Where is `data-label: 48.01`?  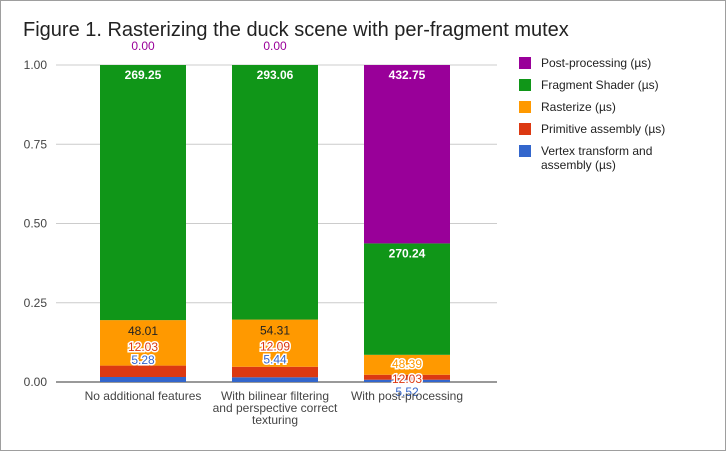
data-label: 48.01 is located at coordinates (143, 331).